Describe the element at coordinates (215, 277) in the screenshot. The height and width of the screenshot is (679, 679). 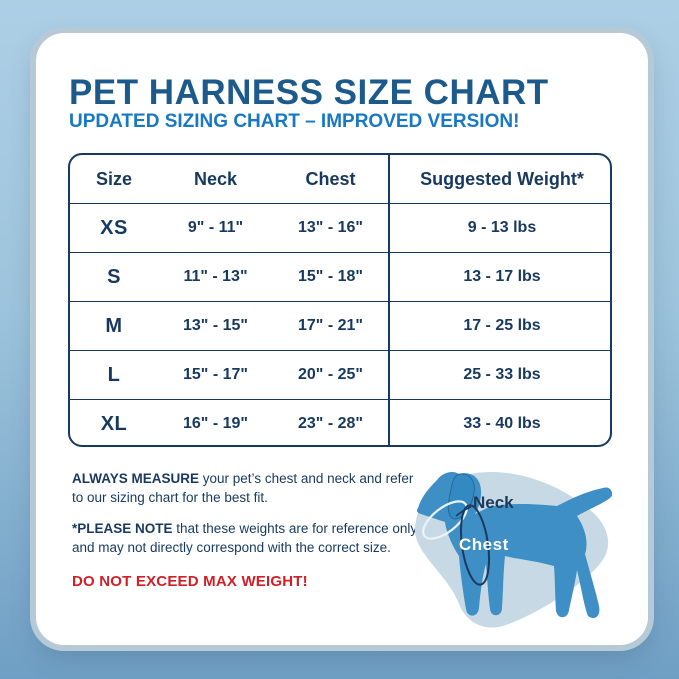
I see `cell-neck: 11" - 13"` at that location.